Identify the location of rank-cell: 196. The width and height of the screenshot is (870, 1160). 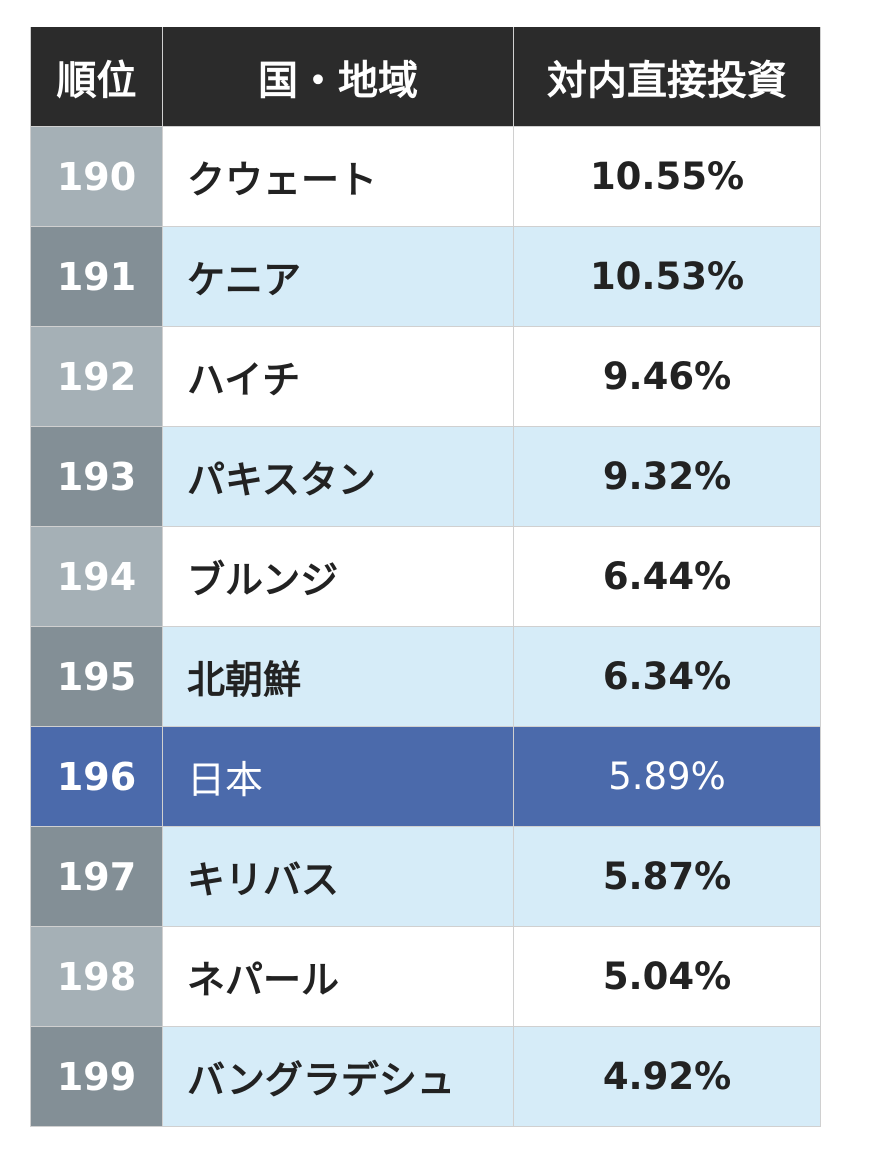
(96, 776).